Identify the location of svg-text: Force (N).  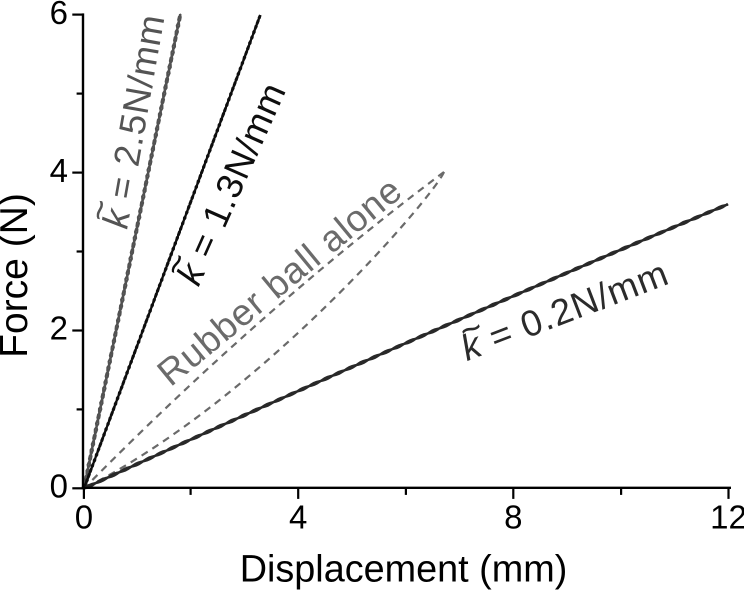
(18, 275).